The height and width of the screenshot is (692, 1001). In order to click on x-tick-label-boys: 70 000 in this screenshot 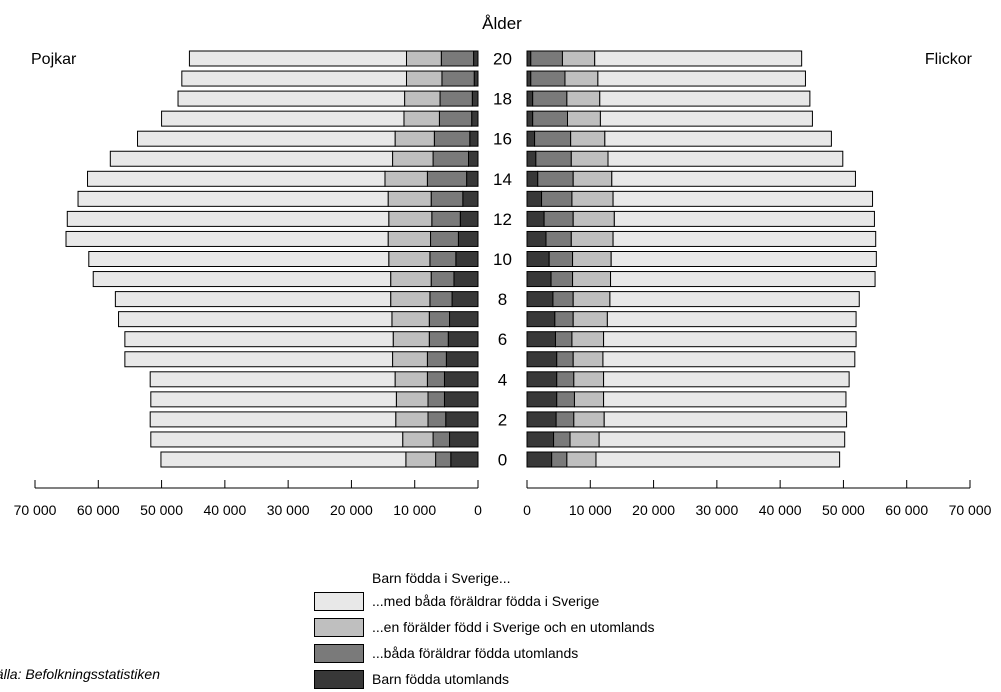, I will do `click(35, 510)`.